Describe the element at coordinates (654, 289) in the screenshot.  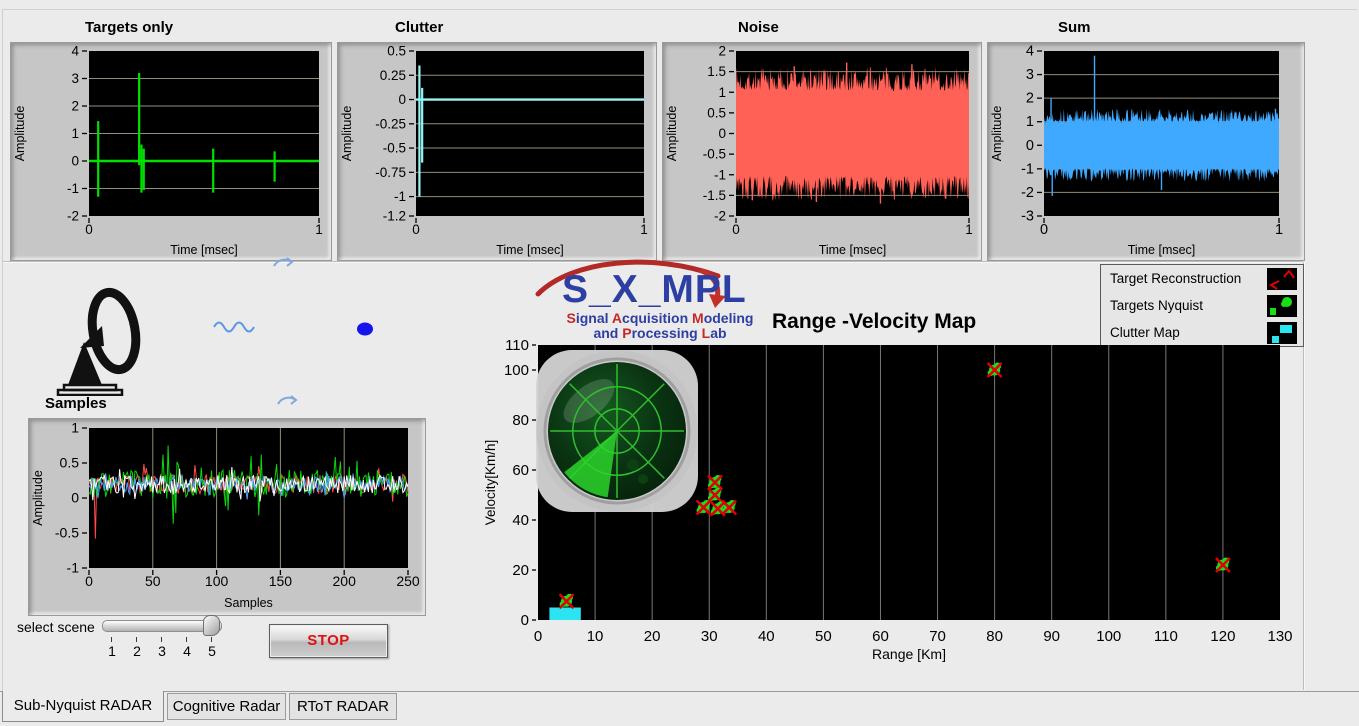
I see `logo-acronym: S_X_MPL` at that location.